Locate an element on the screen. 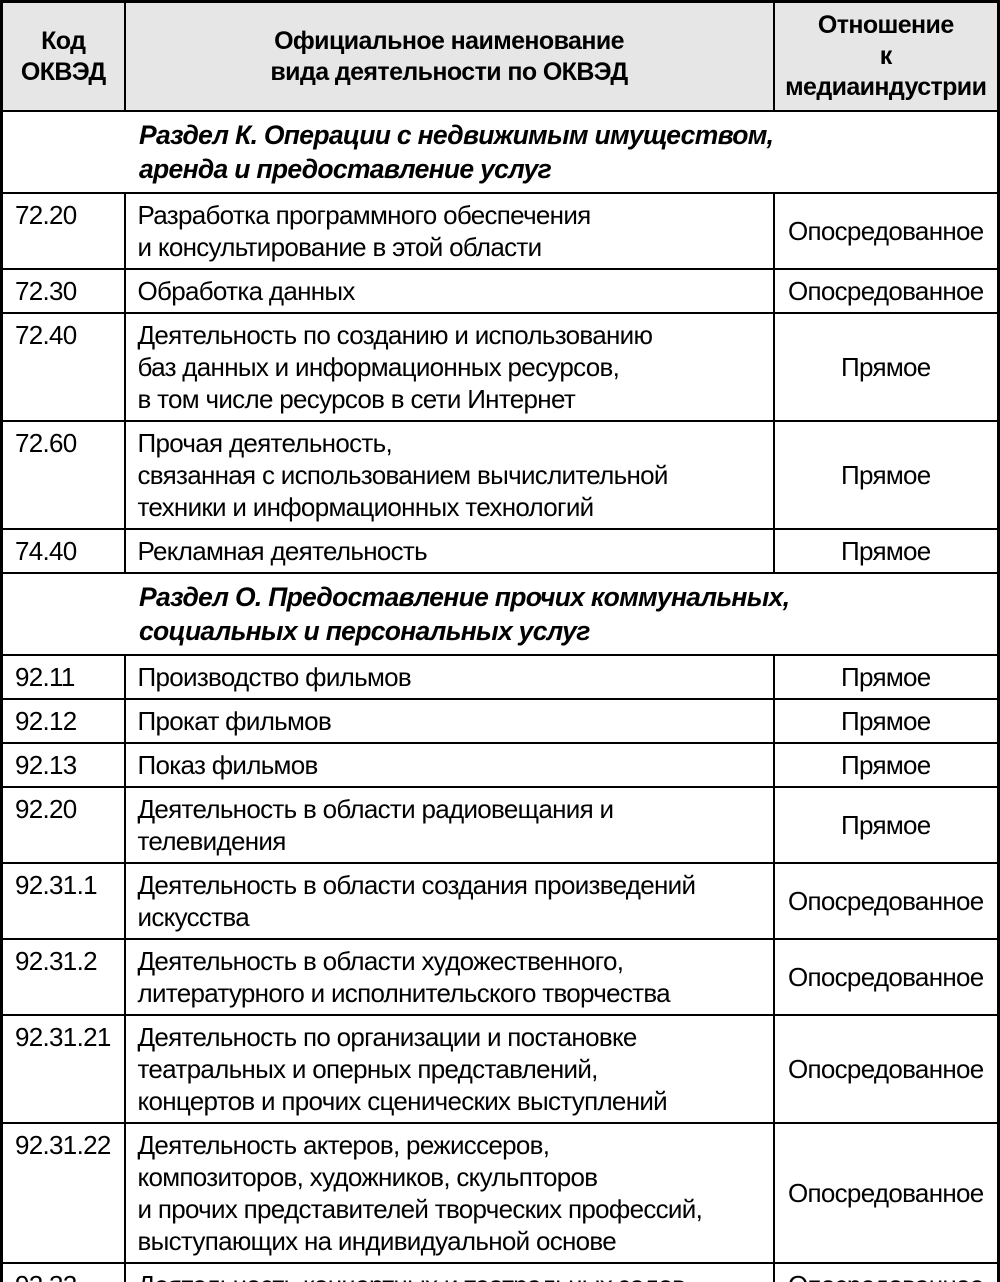 The height and width of the screenshot is (1282, 1000). table-row: 92.12 Прокат фильмов Прямое is located at coordinates (500, 721).